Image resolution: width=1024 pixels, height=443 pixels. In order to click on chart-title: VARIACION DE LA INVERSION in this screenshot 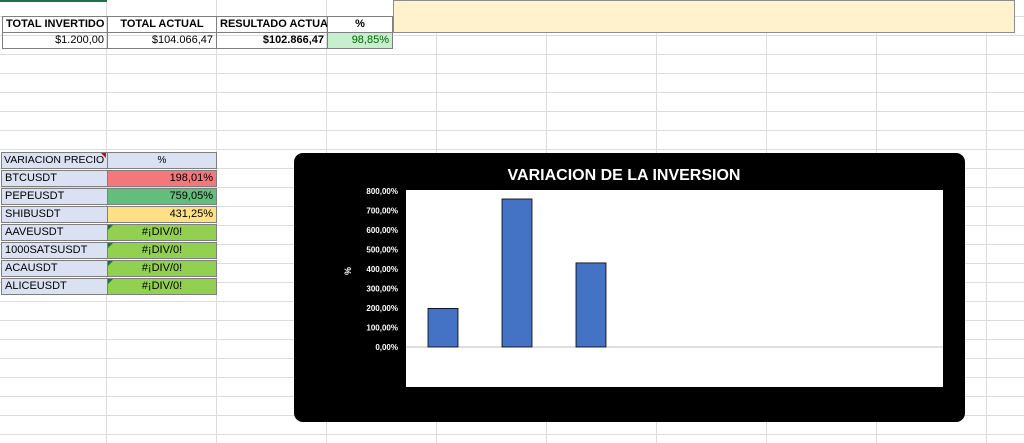, I will do `click(624, 175)`.